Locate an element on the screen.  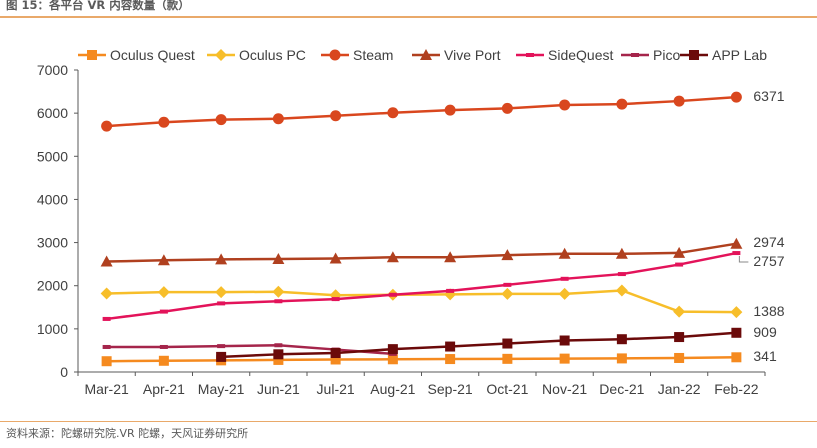
x-tick-label: Sep-21 is located at coordinates (450, 389).